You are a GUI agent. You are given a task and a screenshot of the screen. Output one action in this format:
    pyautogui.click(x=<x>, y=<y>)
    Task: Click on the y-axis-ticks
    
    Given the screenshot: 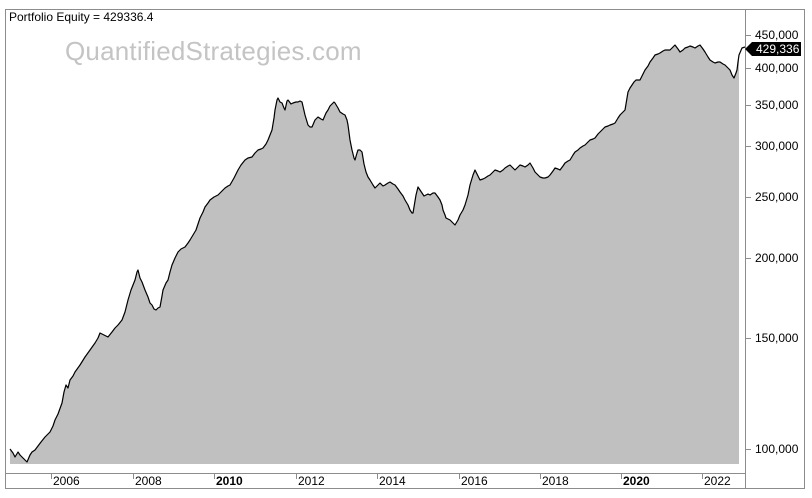 What is the action you would take?
    pyautogui.click(x=748, y=242)
    